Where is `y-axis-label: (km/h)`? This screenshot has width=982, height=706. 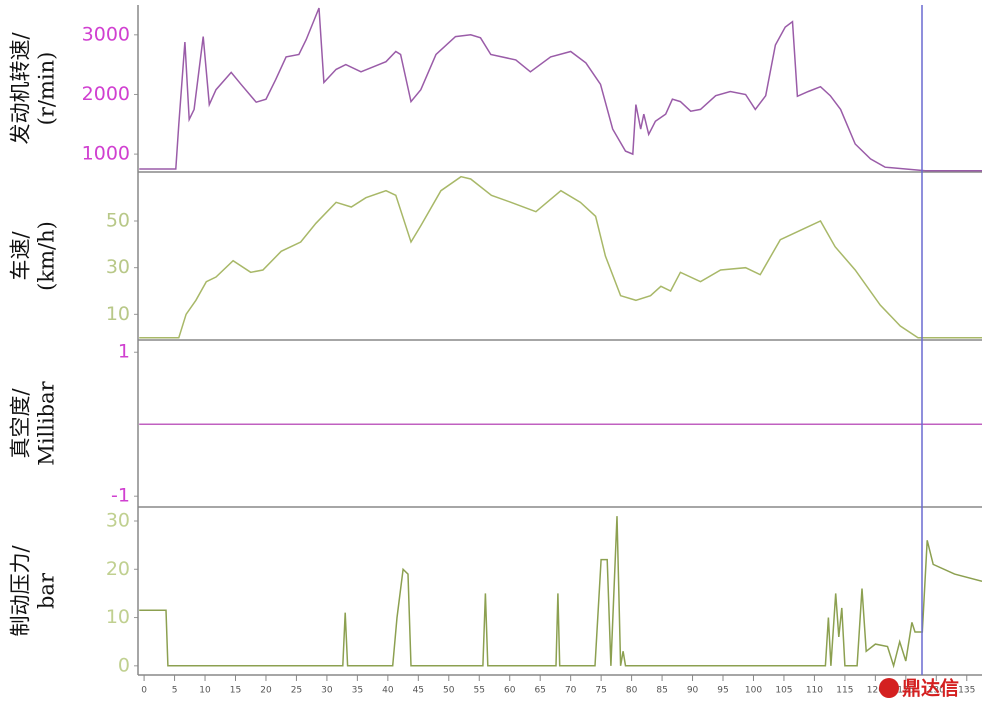
y-axis-label: (km/h) is located at coordinates (47, 256).